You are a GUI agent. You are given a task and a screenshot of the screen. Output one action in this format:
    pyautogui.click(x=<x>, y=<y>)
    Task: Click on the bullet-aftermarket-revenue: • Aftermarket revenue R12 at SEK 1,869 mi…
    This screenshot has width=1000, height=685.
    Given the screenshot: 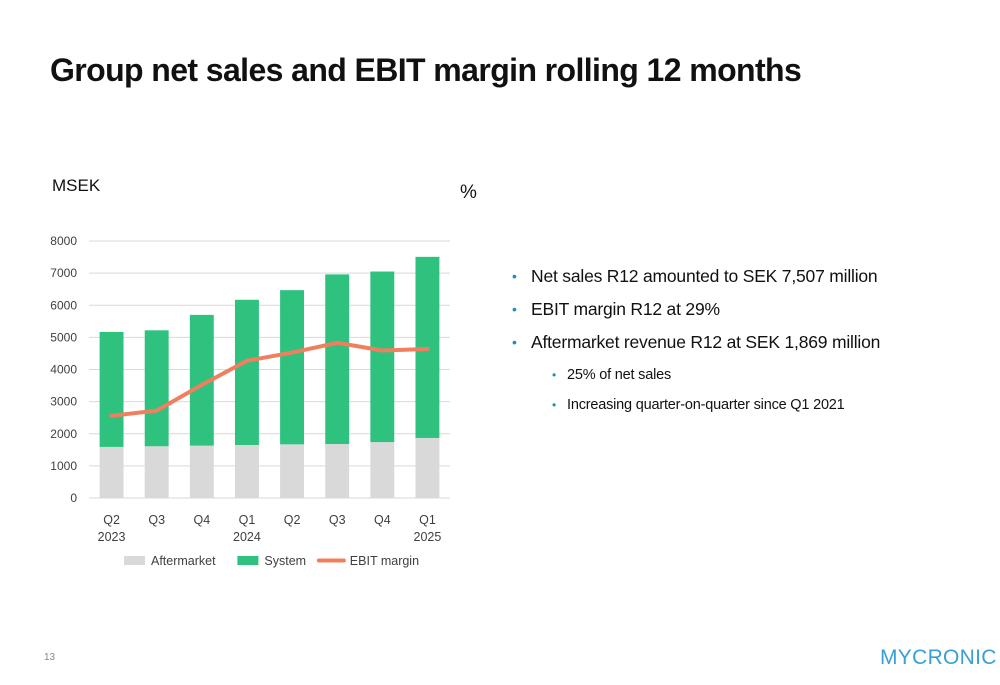 What is the action you would take?
    pyautogui.click(x=696, y=342)
    